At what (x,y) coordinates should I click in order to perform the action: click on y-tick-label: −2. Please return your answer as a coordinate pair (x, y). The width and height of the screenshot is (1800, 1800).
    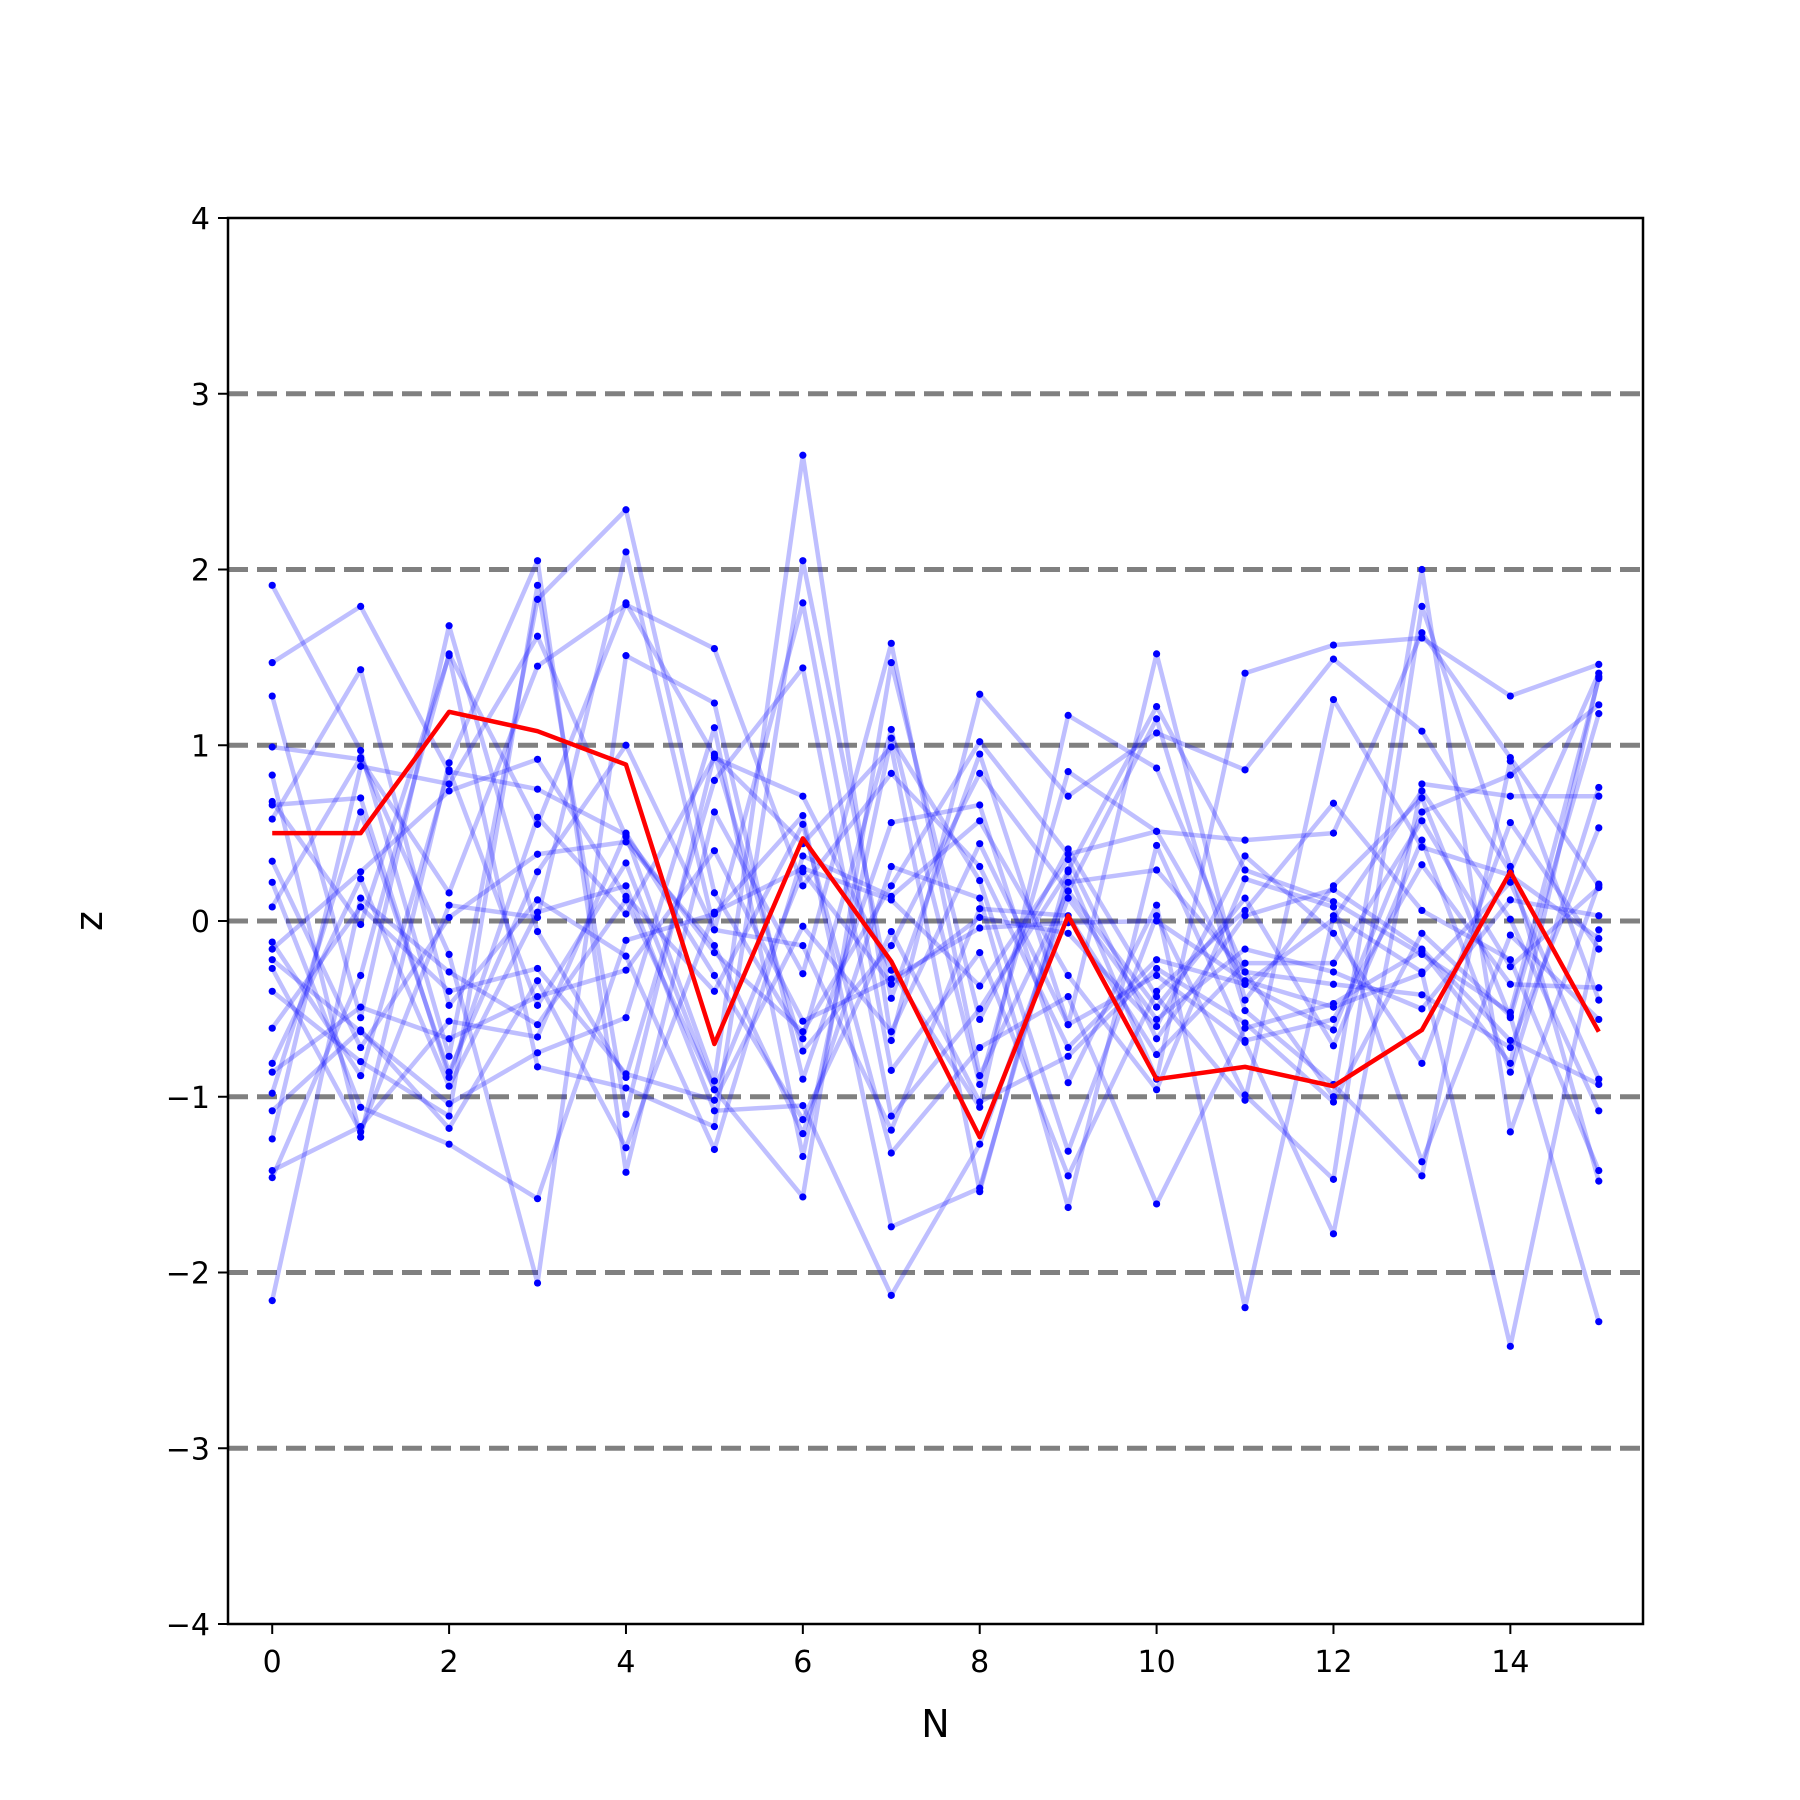
    Looking at the image, I should click on (188, 1274).